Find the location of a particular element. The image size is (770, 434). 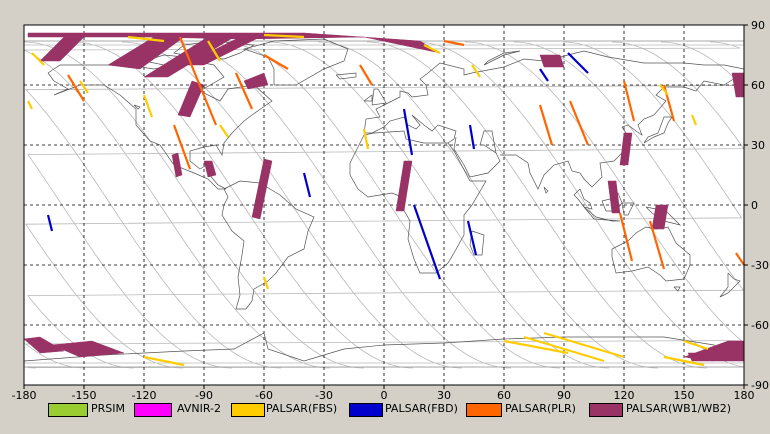

legend-swatch-prsim is located at coordinates (68, 410).